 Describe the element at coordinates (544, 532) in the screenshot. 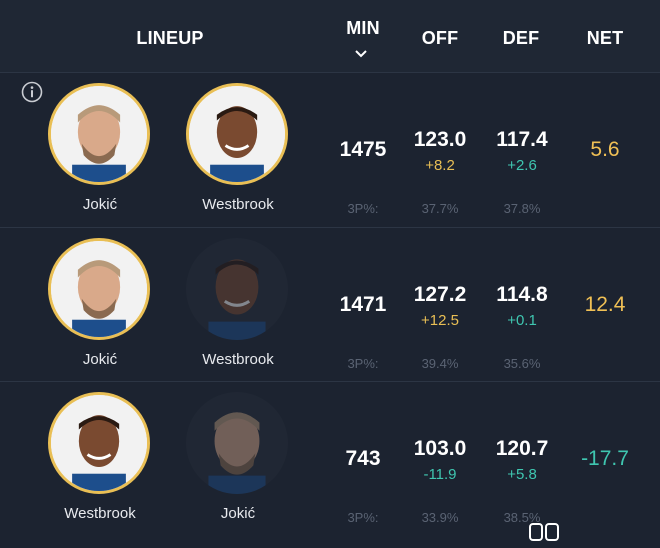

I see `watermark-icon` at that location.